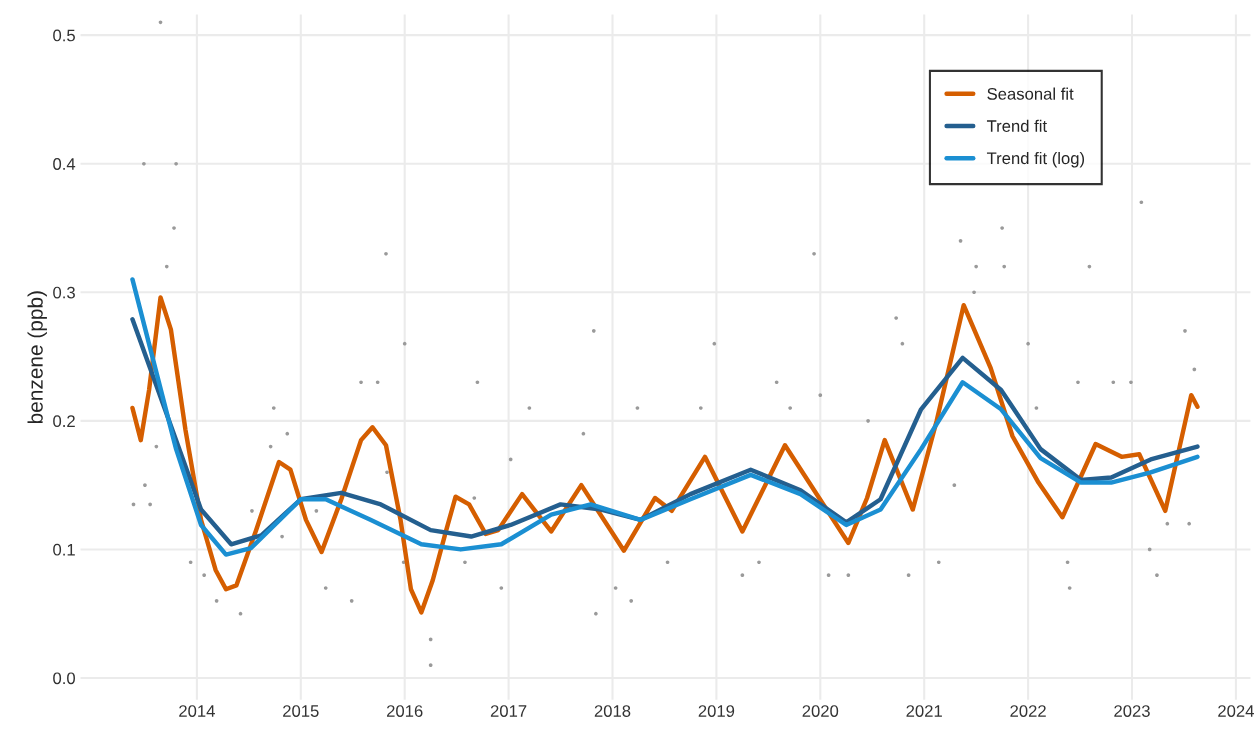 This screenshot has height=729, width=1258. What do you see at coordinates (64, 35) in the screenshot?
I see `y-tick-label: 0.5` at bounding box center [64, 35].